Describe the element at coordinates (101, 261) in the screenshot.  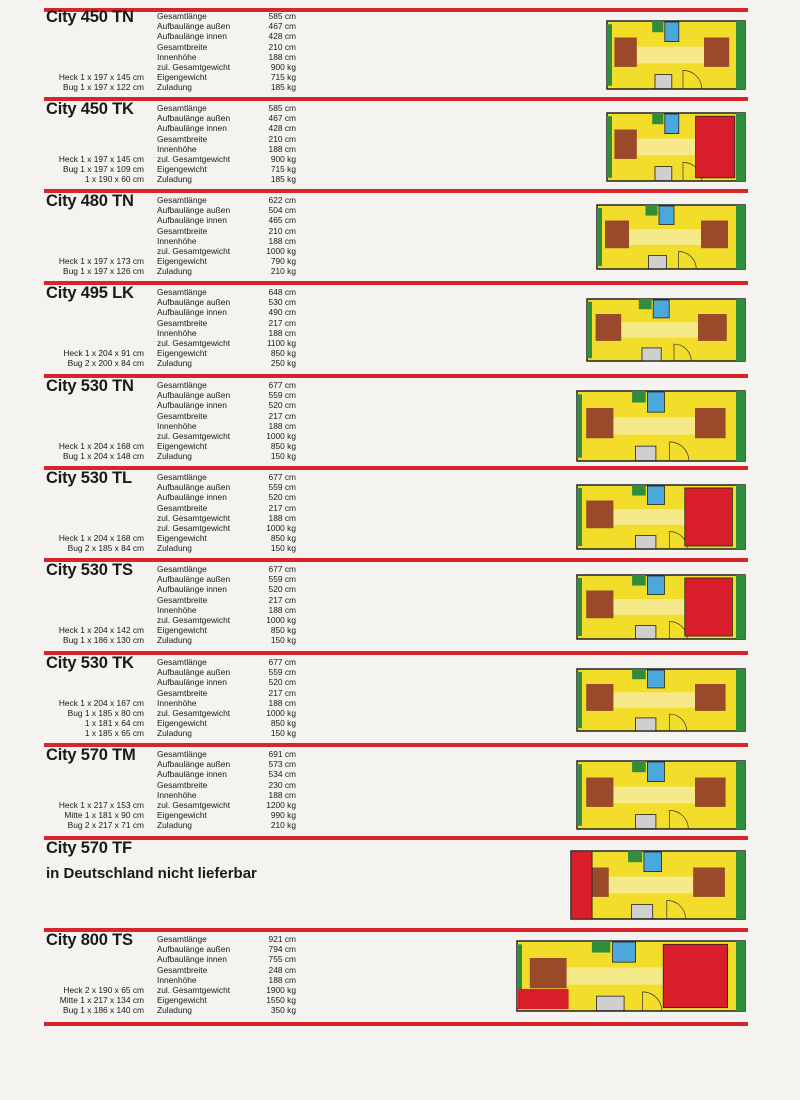
I see `bed-size: Heck 1 x 197 x 173 cm` at that location.